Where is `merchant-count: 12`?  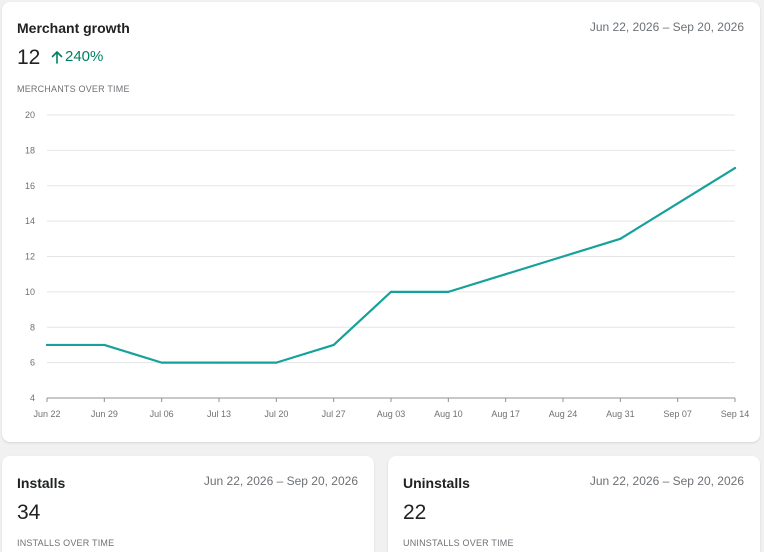
merchant-count: 12 is located at coordinates (29, 57).